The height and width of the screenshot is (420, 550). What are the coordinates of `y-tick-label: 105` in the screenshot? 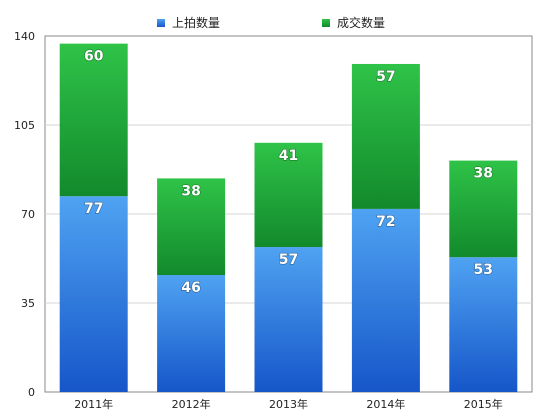 It's located at (24, 125).